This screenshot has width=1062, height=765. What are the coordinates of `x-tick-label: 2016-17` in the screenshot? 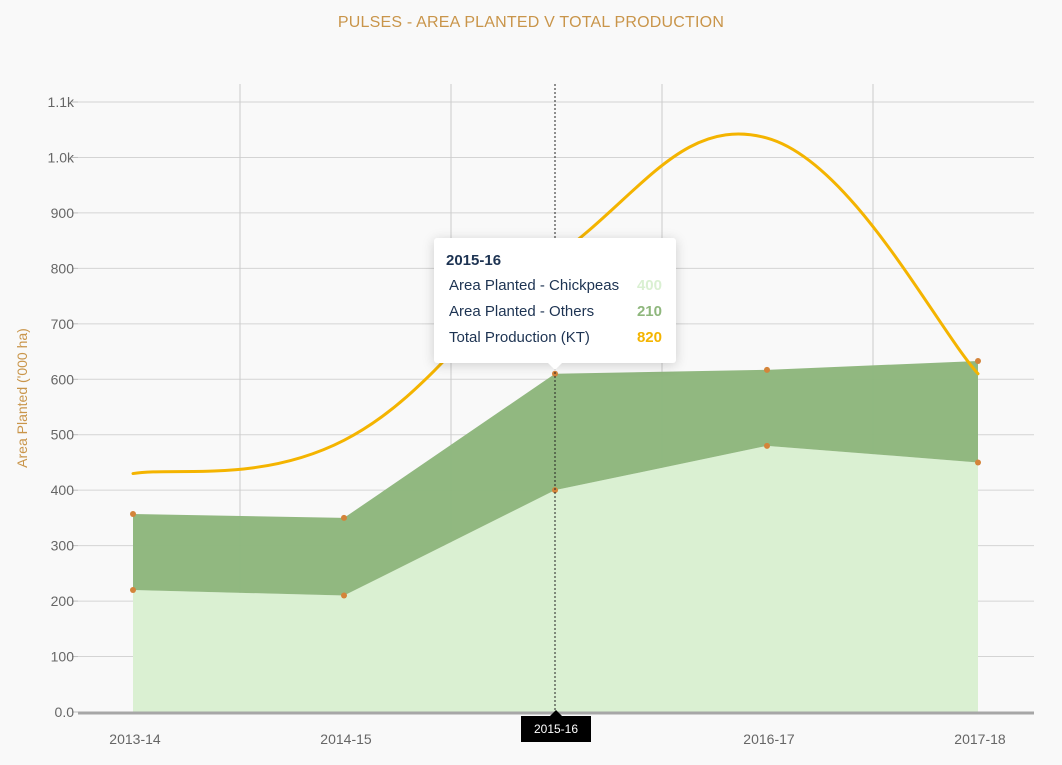 It's located at (769, 739).